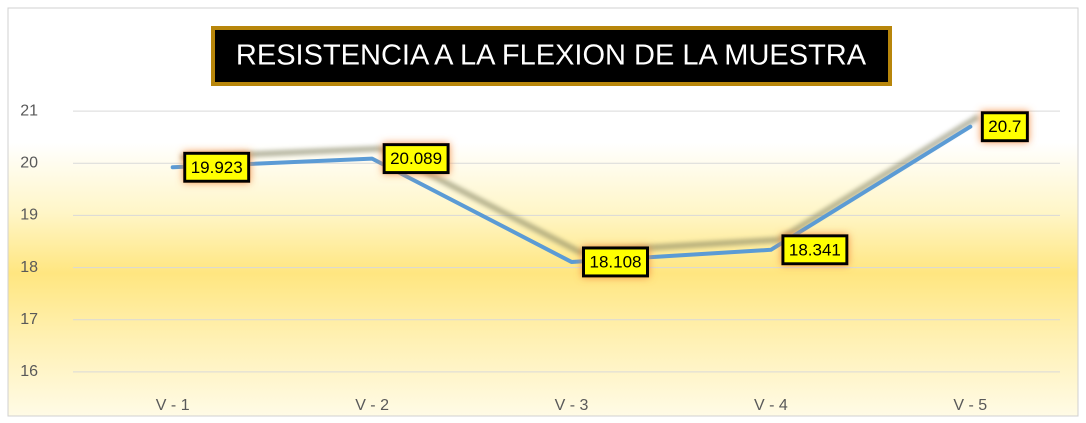  I want to click on data-label-text: 19.923, so click(217, 167).